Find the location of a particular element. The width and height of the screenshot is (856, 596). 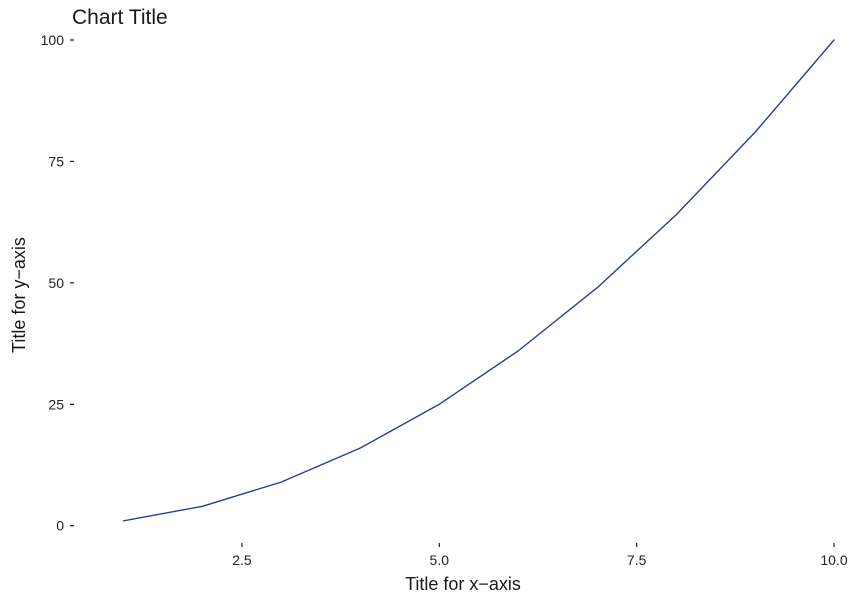

y-tick-label: 0 is located at coordinates (60, 526).